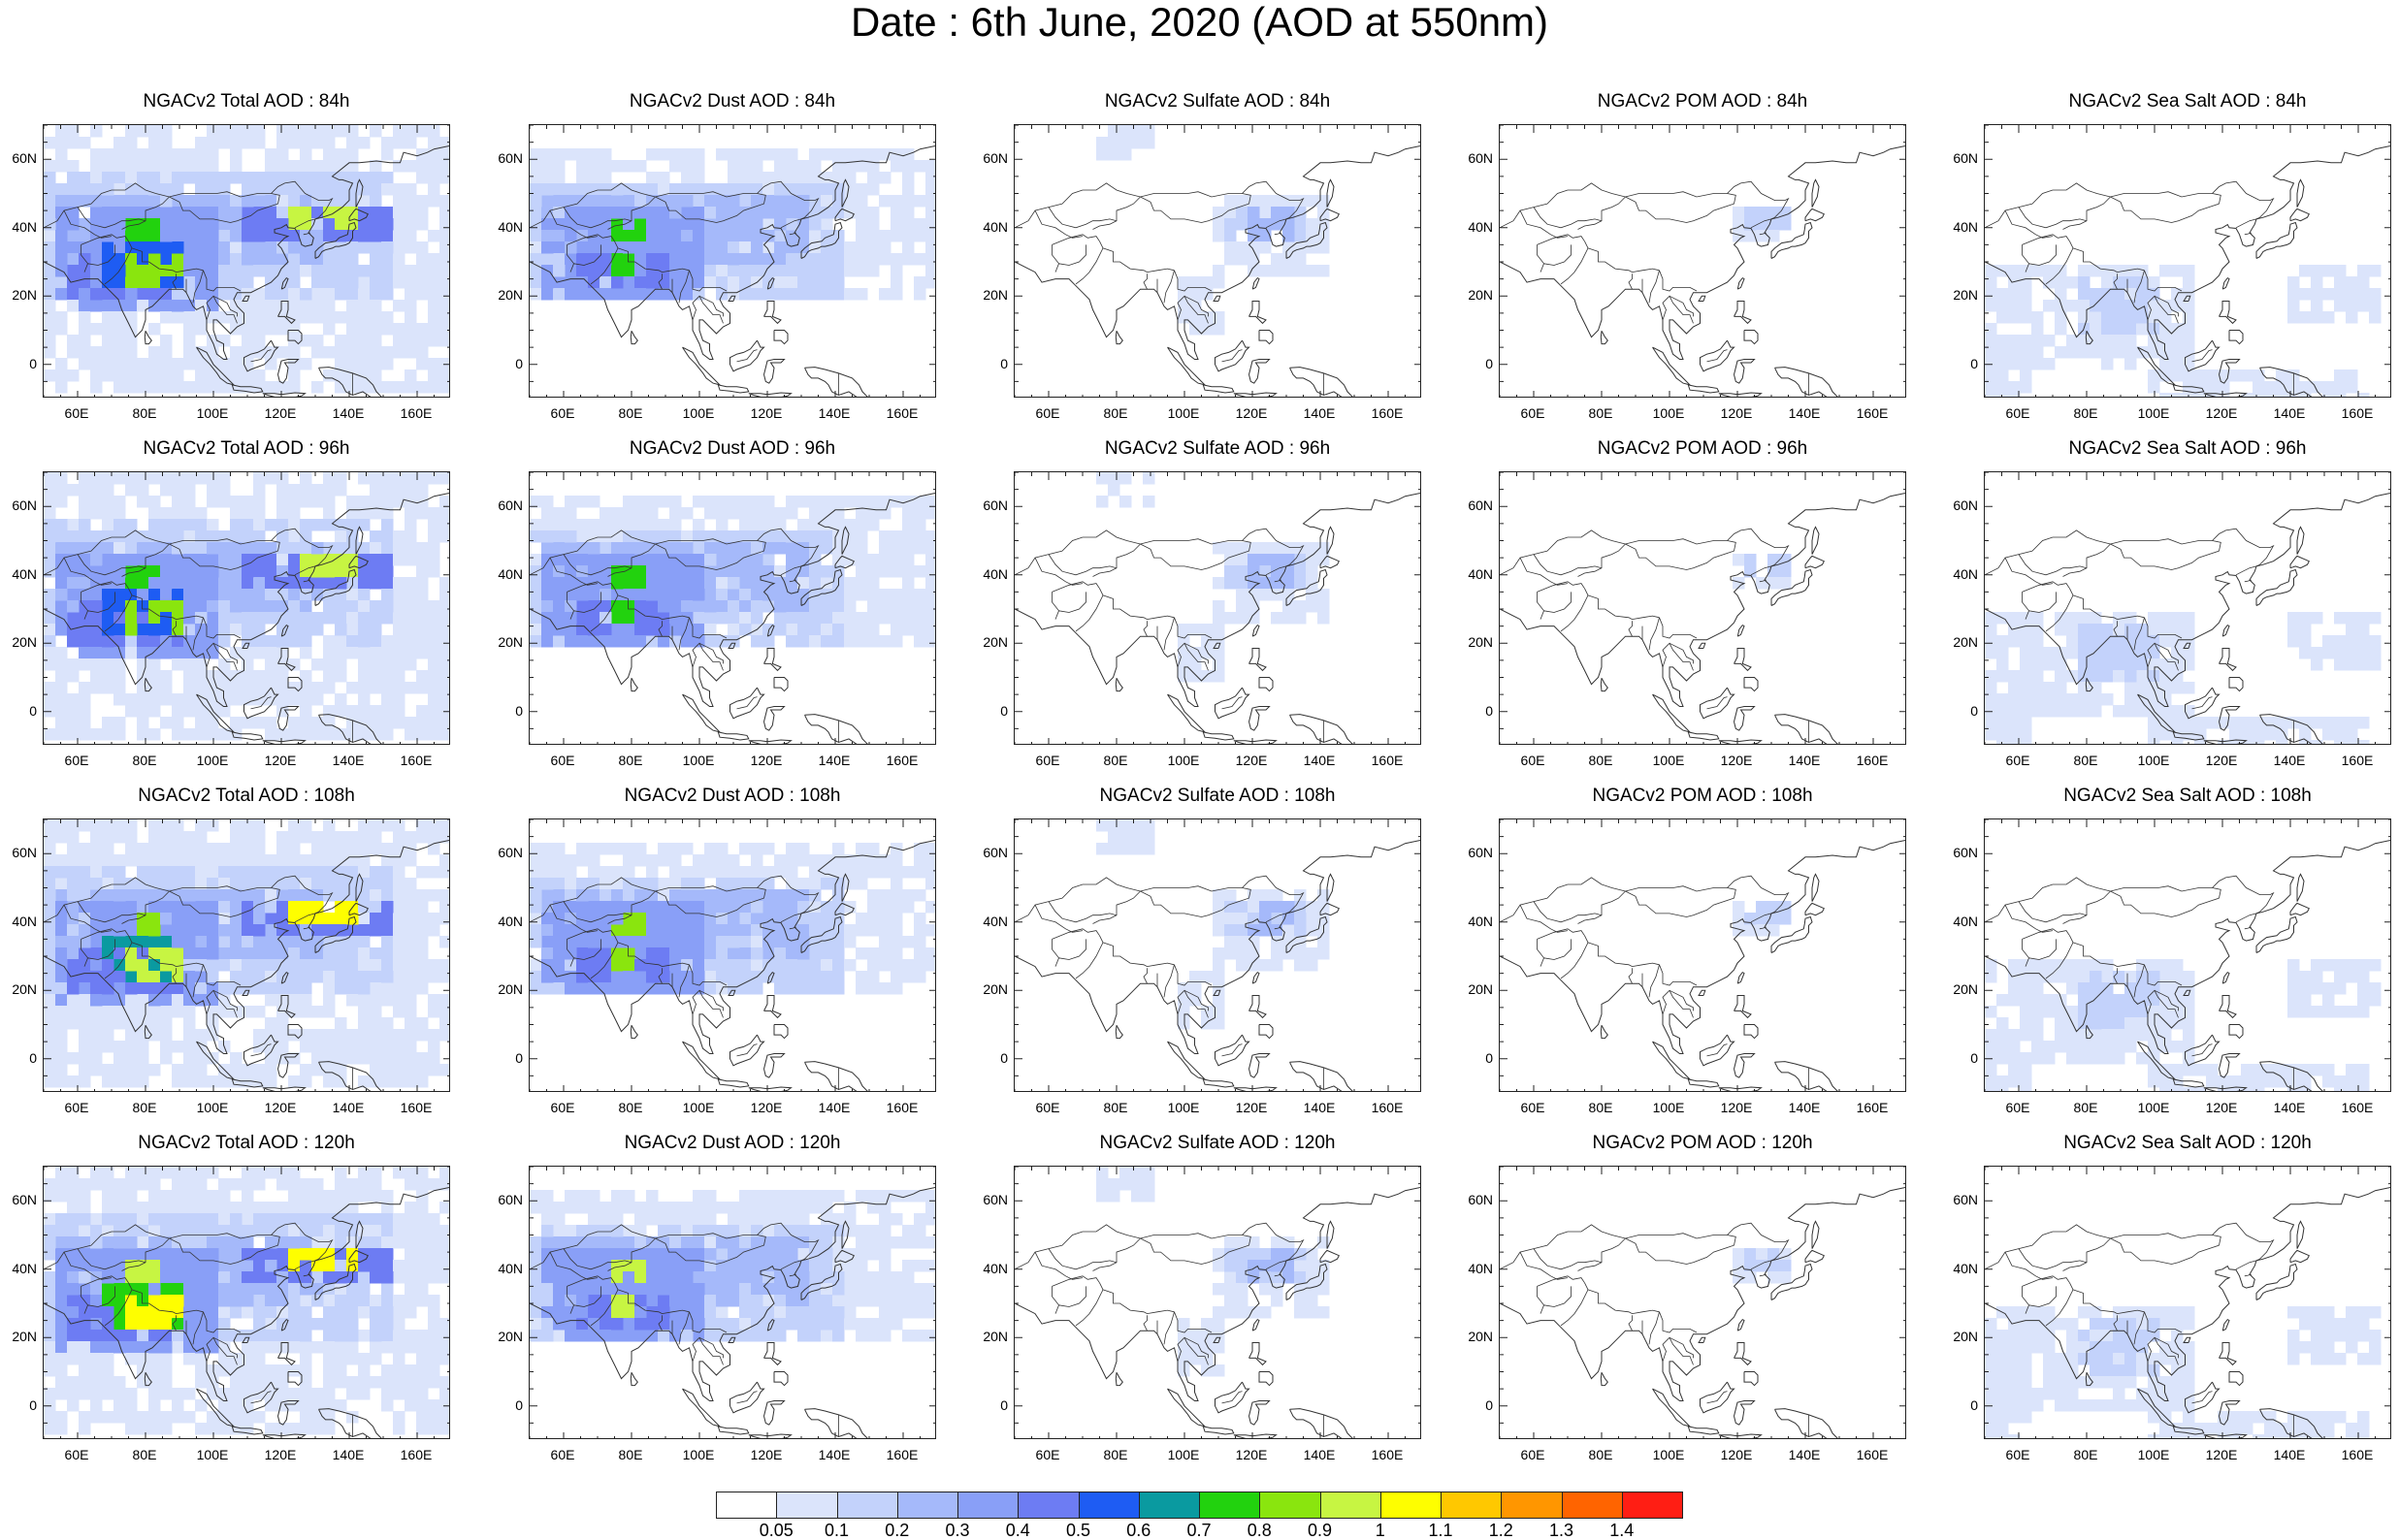 The height and width of the screenshot is (1540, 2399). I want to click on aod-shading, so click(733, 225).